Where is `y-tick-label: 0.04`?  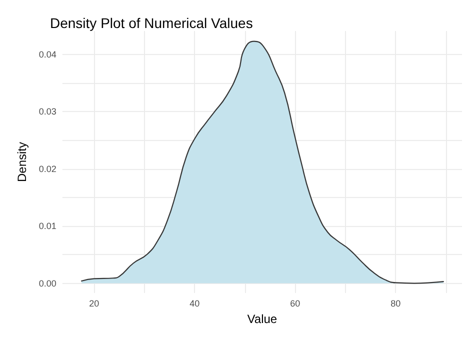
y-tick-label: 0.04 is located at coordinates (47, 54).